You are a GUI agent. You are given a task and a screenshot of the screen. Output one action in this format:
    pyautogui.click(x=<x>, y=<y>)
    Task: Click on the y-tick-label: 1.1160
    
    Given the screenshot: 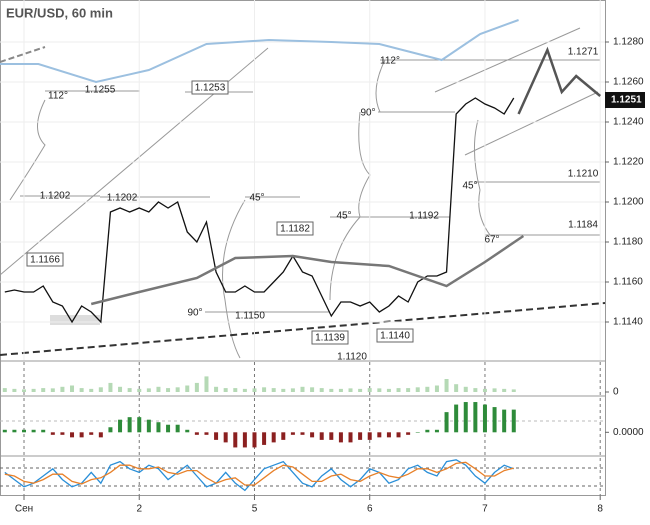 What is the action you would take?
    pyautogui.click(x=628, y=282)
    